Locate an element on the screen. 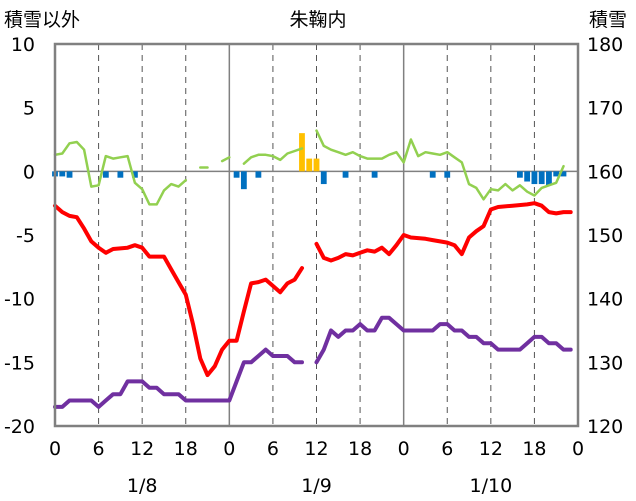 Image resolution: width=636 pixels, height=501 pixels. left-tick-label: -15 is located at coordinates (19, 363).